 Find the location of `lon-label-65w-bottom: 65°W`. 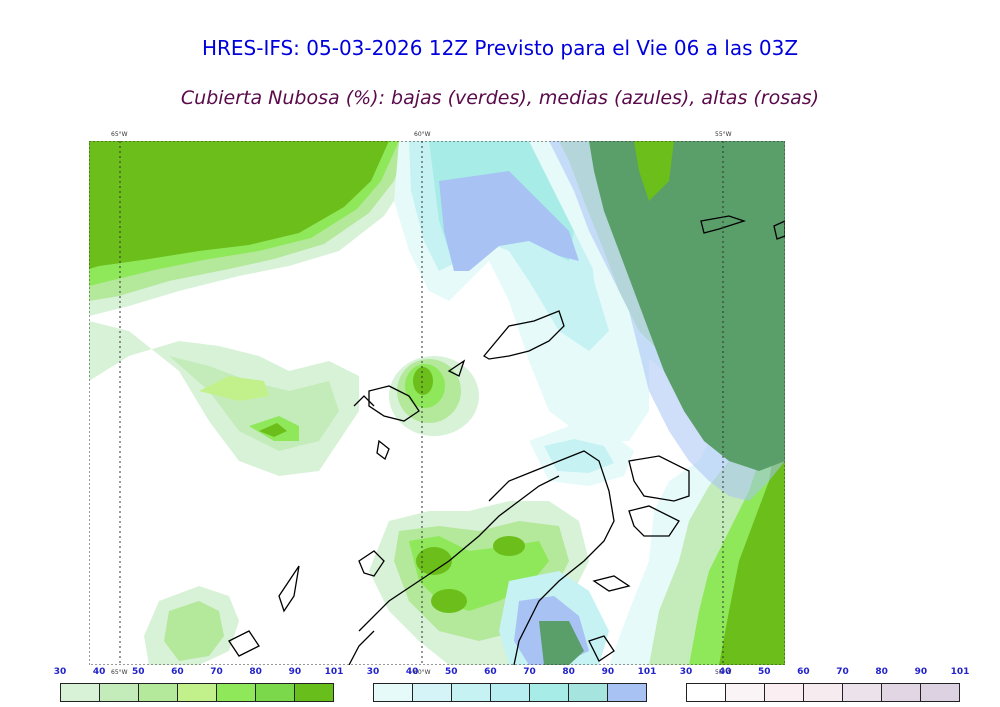

lon-label-65w-bottom: 65°W is located at coordinates (119, 672).